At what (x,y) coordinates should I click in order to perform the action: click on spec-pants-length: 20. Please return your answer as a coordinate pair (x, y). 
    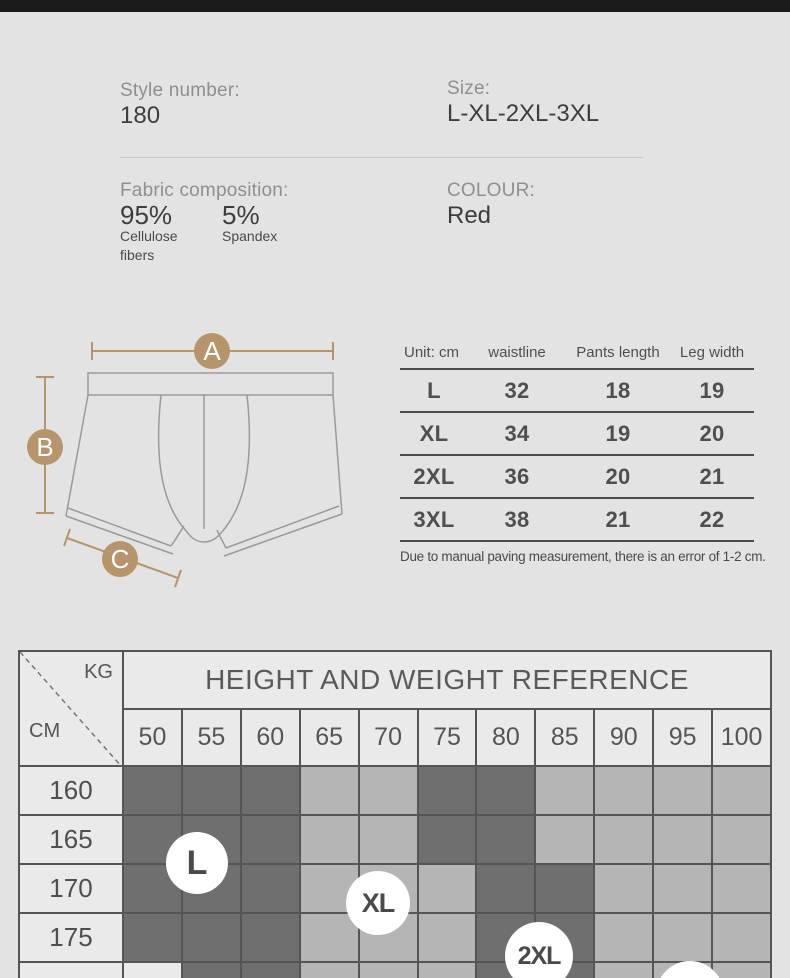
    Looking at the image, I should click on (618, 476).